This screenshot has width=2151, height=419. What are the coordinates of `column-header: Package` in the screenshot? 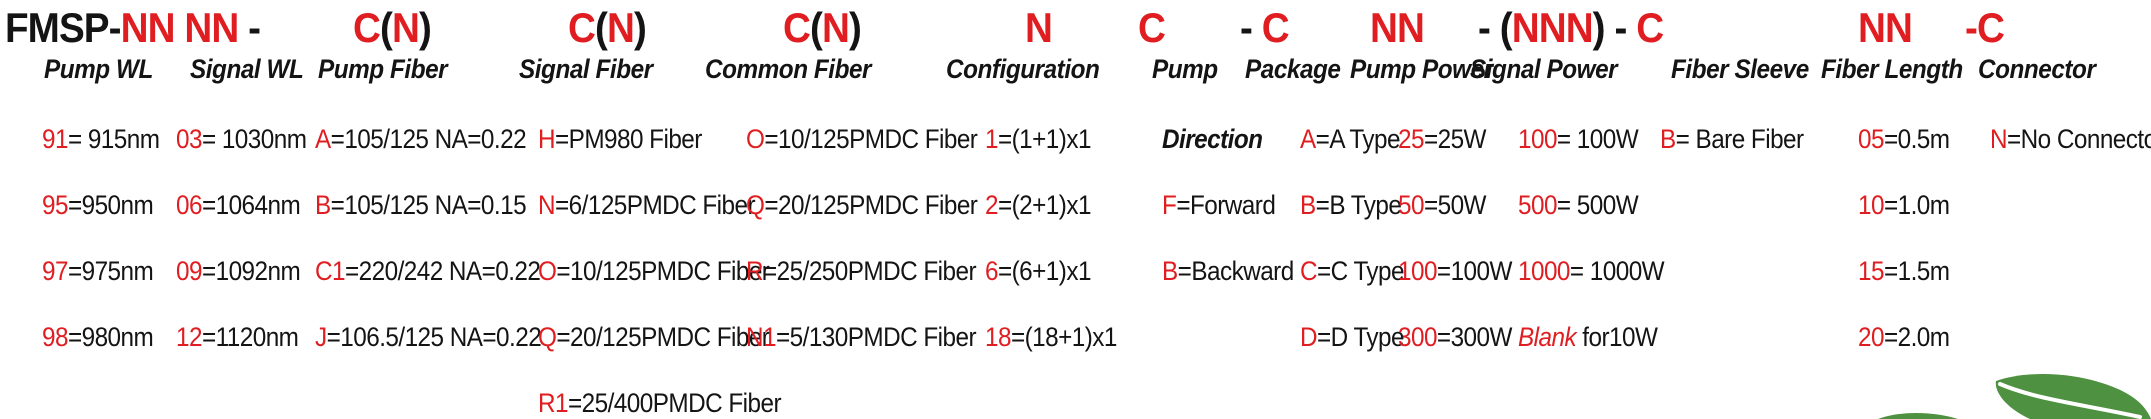 It's located at (1293, 69).